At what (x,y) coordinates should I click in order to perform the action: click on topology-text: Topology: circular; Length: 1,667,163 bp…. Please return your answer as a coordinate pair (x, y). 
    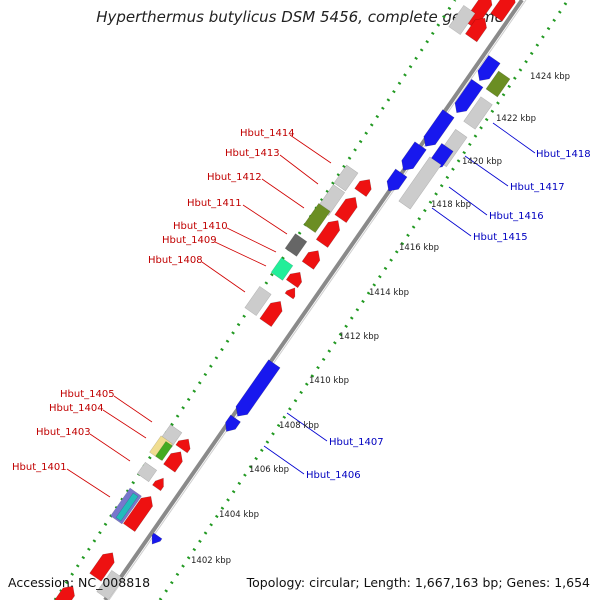
    Looking at the image, I should click on (418, 582).